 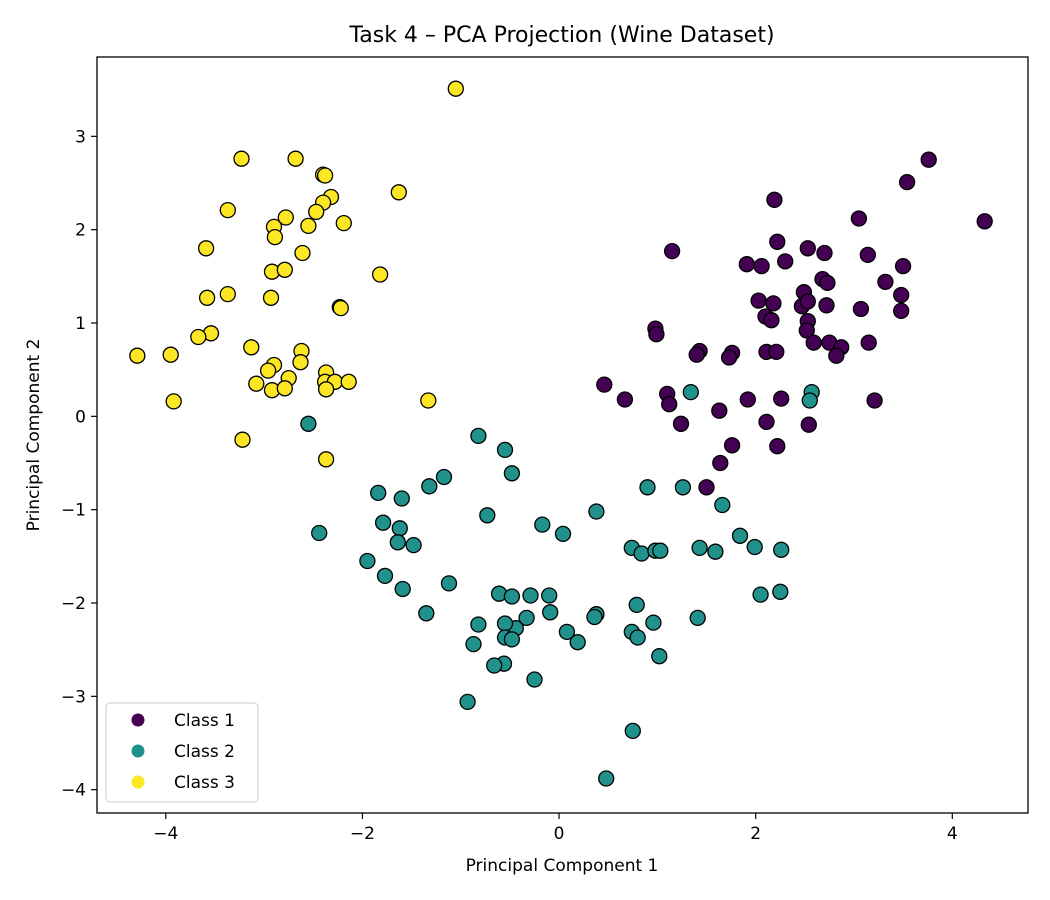 What do you see at coordinates (204, 783) in the screenshot?
I see `legend-label-class-3: Class 3` at bounding box center [204, 783].